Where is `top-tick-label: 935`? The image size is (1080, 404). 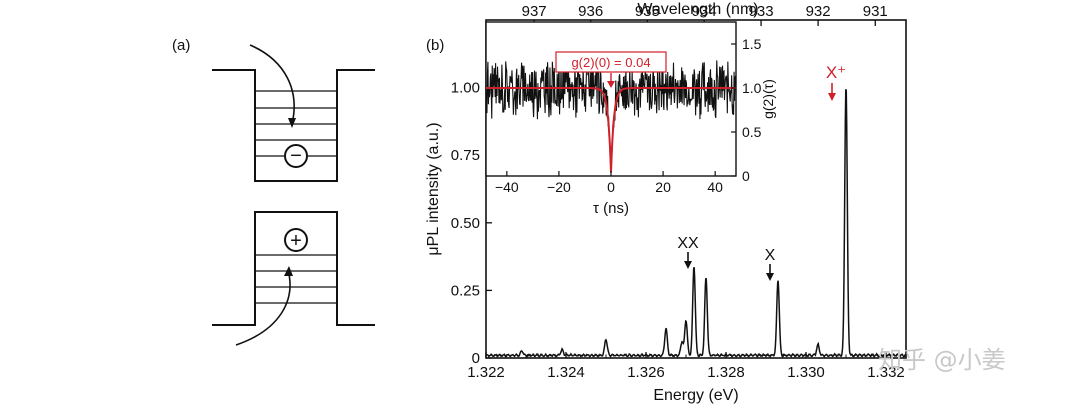
top-tick-label: 935 is located at coordinates (647, 11).